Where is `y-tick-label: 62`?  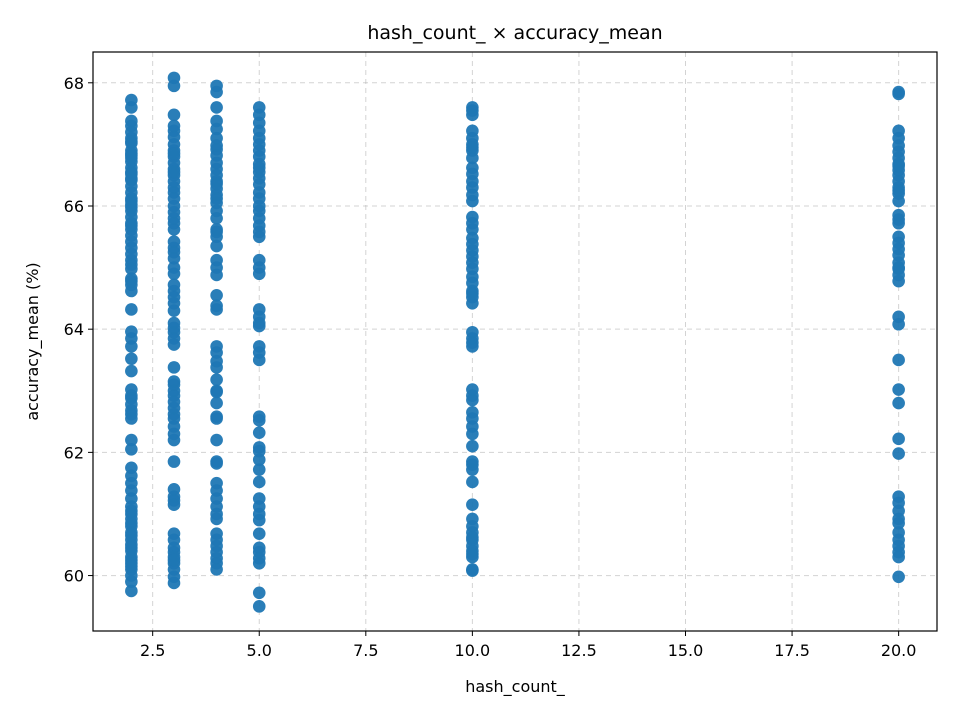 y-tick-label: 62 is located at coordinates (74, 452).